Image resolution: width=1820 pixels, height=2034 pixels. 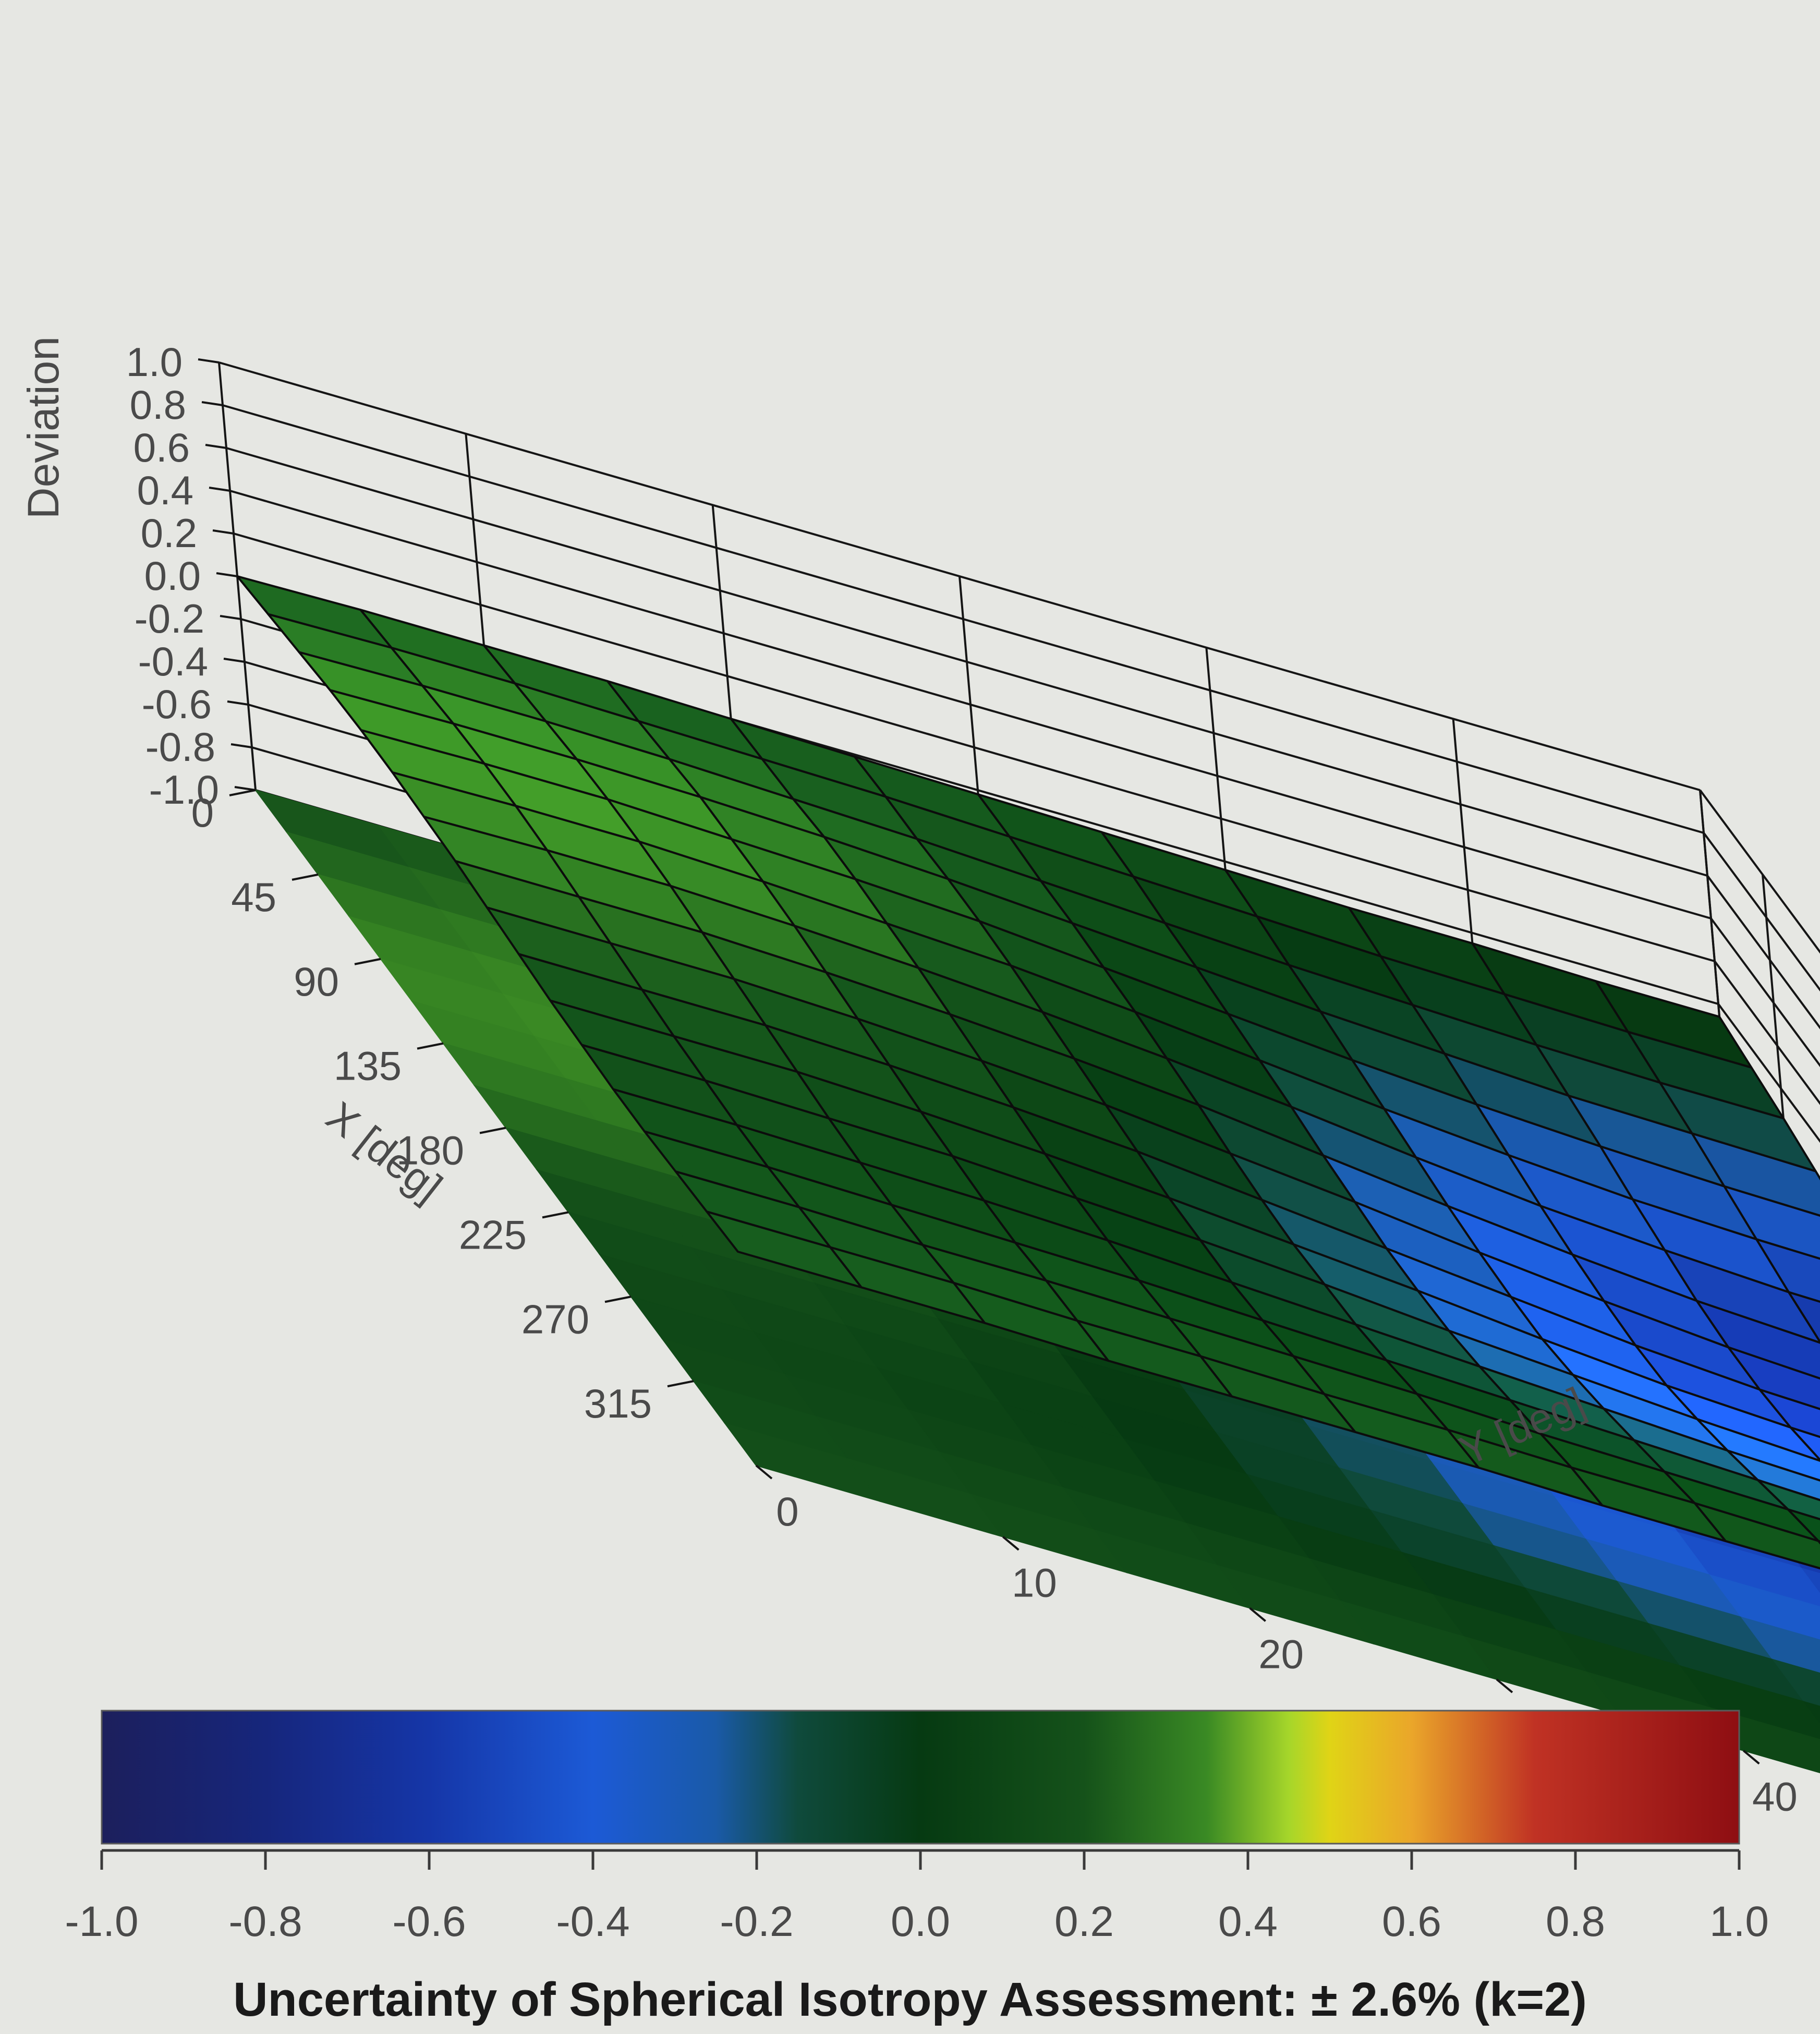 I want to click on y-tick-label: 20, so click(x=1281, y=1654).